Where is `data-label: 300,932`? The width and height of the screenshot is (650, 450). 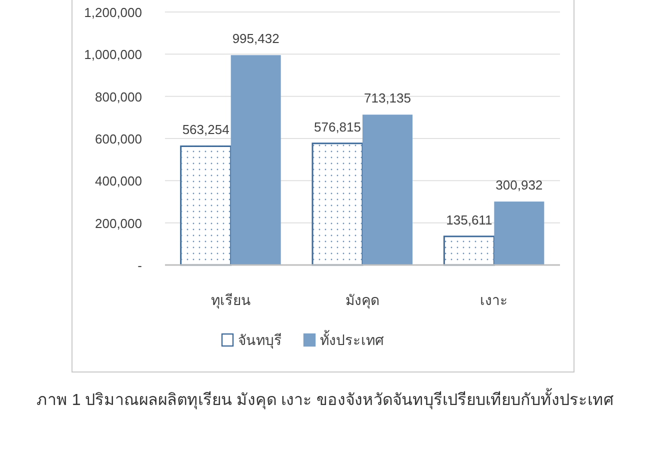
data-label: 300,932 is located at coordinates (519, 185).